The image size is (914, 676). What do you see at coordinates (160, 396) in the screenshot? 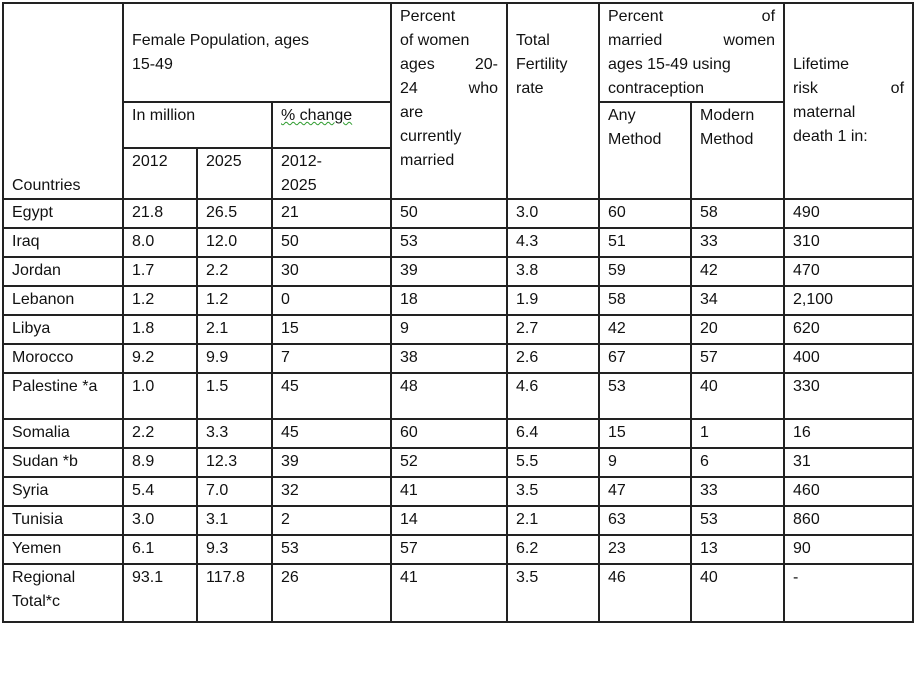
I see `data-cell-pop-2012: 1.0` at bounding box center [160, 396].